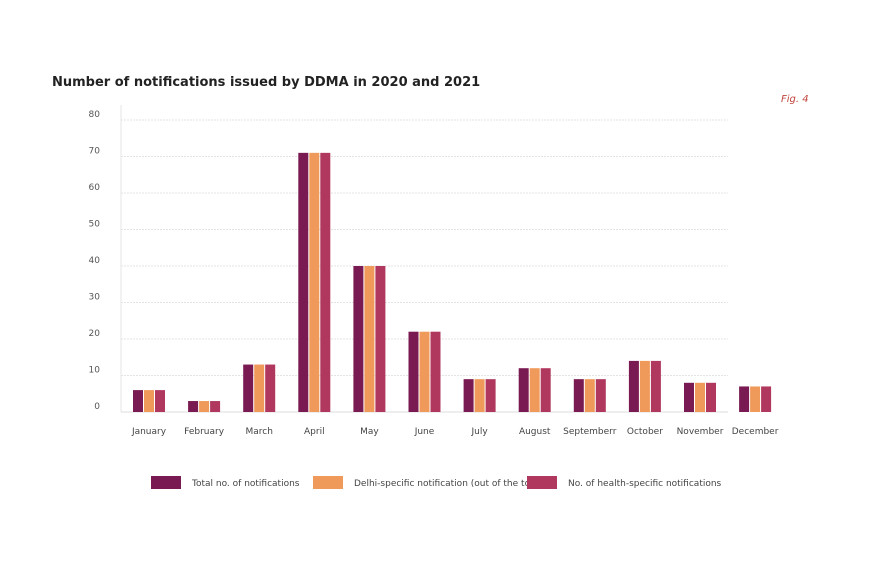  I want to click on bar-february-s2, so click(204, 406).